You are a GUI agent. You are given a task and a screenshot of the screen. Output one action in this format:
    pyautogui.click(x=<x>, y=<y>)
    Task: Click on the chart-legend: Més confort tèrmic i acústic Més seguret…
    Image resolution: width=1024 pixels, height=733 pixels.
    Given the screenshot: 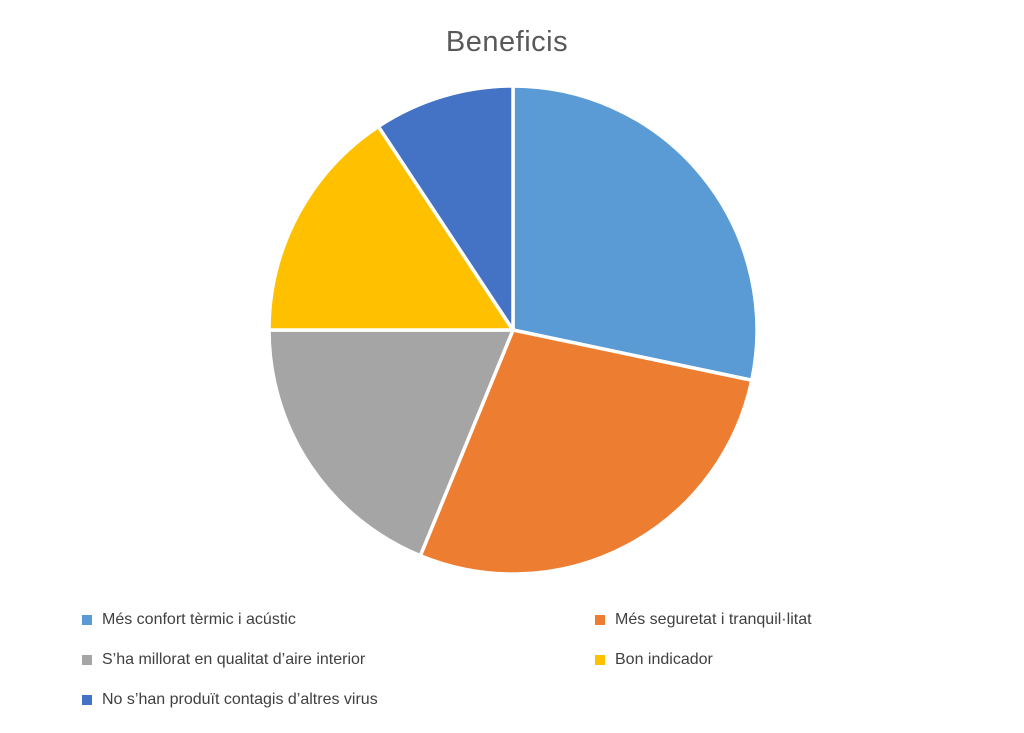 What is the action you would take?
    pyautogui.click(x=522, y=660)
    